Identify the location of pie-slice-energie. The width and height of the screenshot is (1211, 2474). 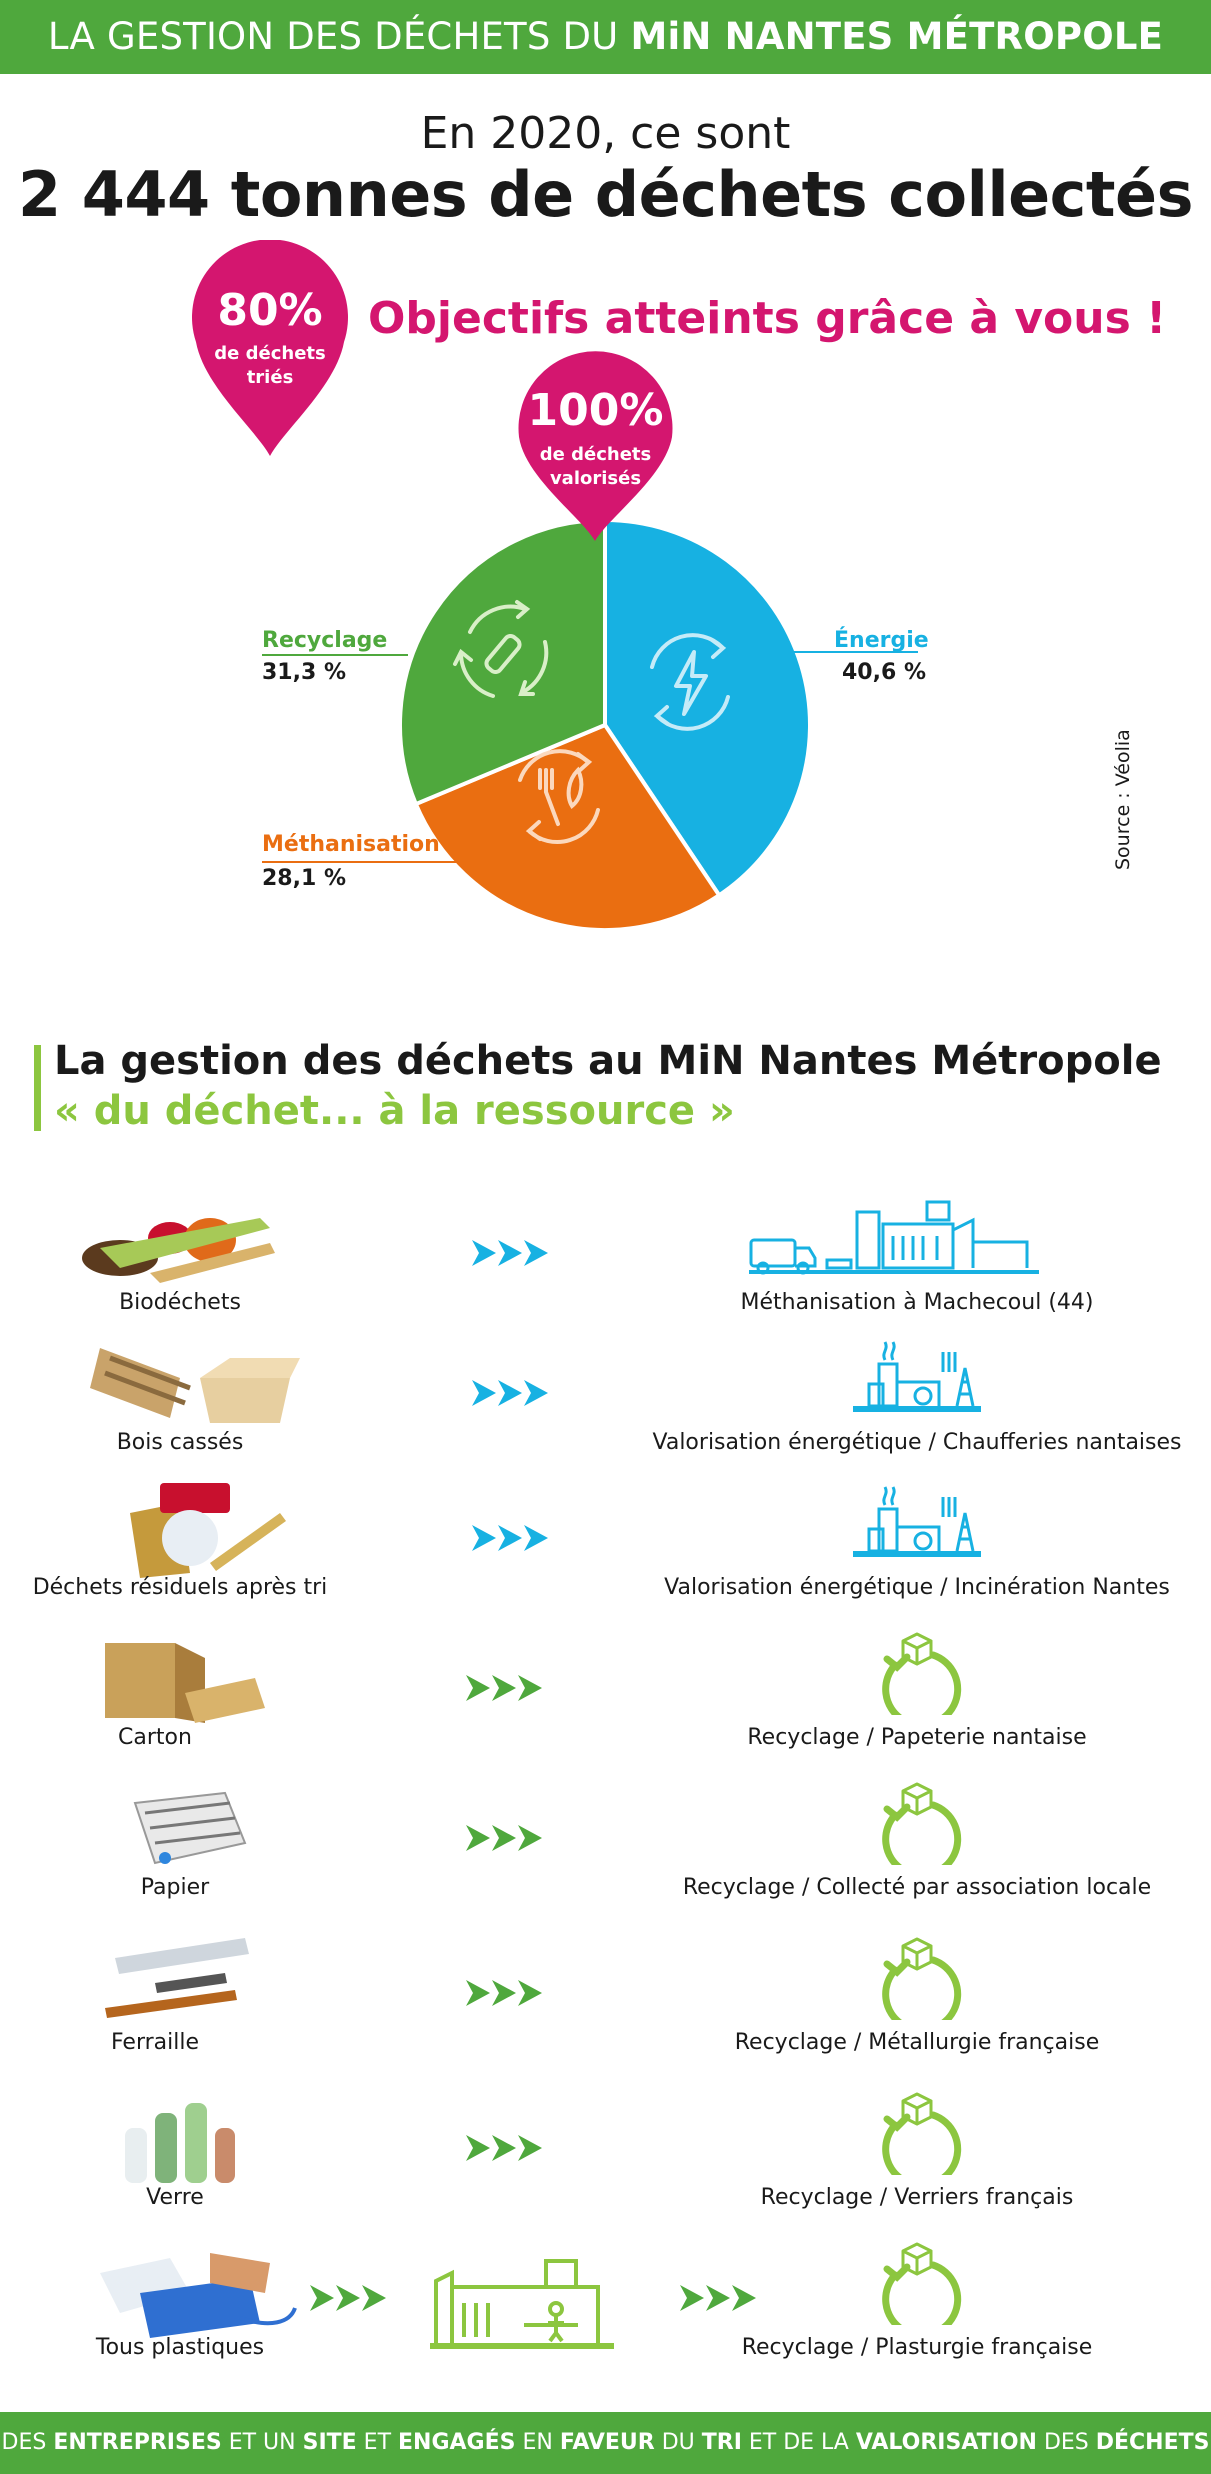
(707, 708).